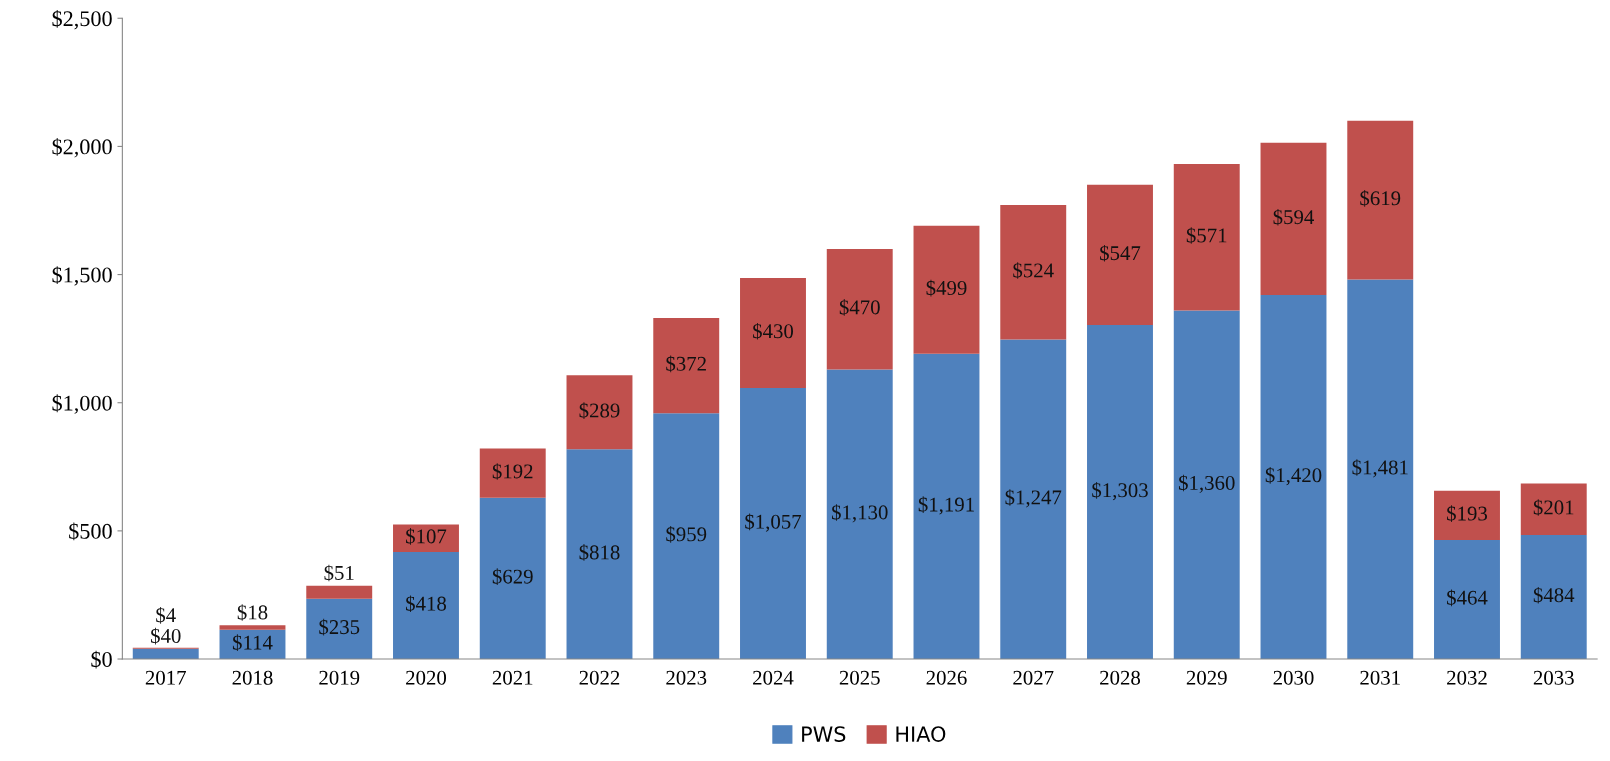 The width and height of the screenshot is (1610, 761). Describe the element at coordinates (1553, 677) in the screenshot. I see `x-tick-label: 2033` at that location.